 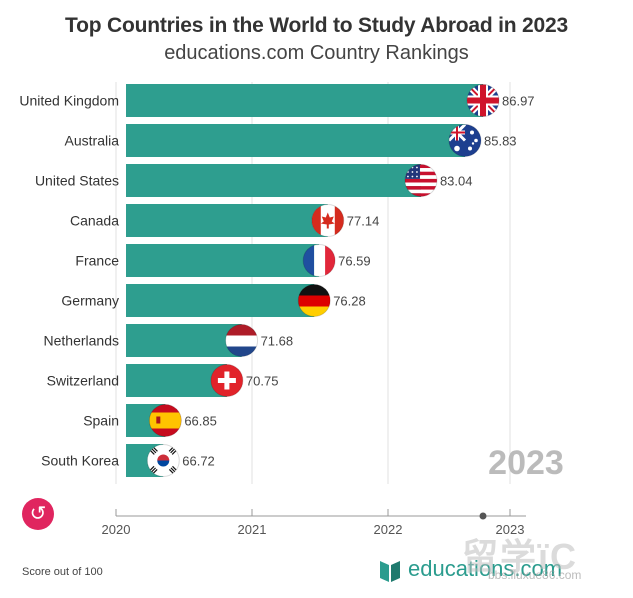 I want to click on netherlands-flag-icon, so click(x=241, y=340).